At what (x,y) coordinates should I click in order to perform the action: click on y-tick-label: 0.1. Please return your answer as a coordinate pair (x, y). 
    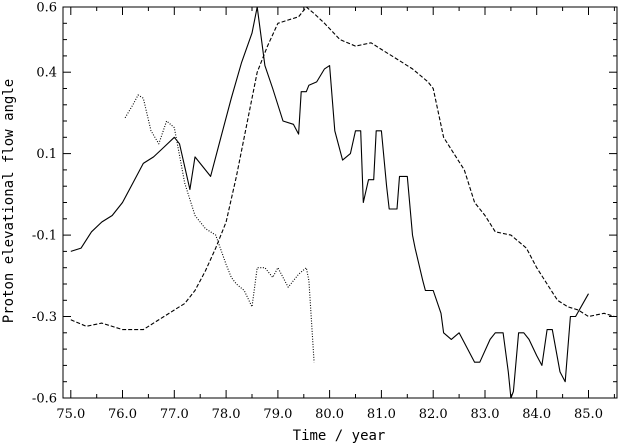
    Looking at the image, I should click on (46, 154).